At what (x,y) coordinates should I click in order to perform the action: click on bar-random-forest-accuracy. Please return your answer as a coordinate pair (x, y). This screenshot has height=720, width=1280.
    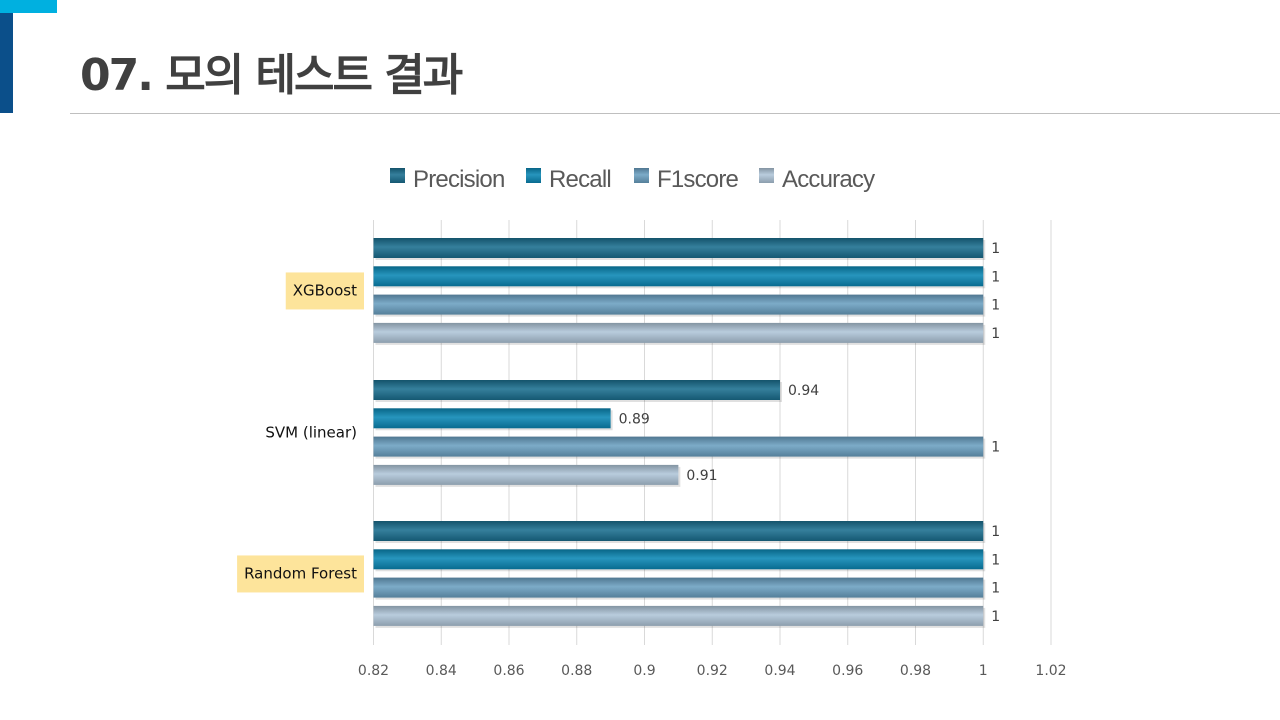
    Looking at the image, I should click on (678, 615).